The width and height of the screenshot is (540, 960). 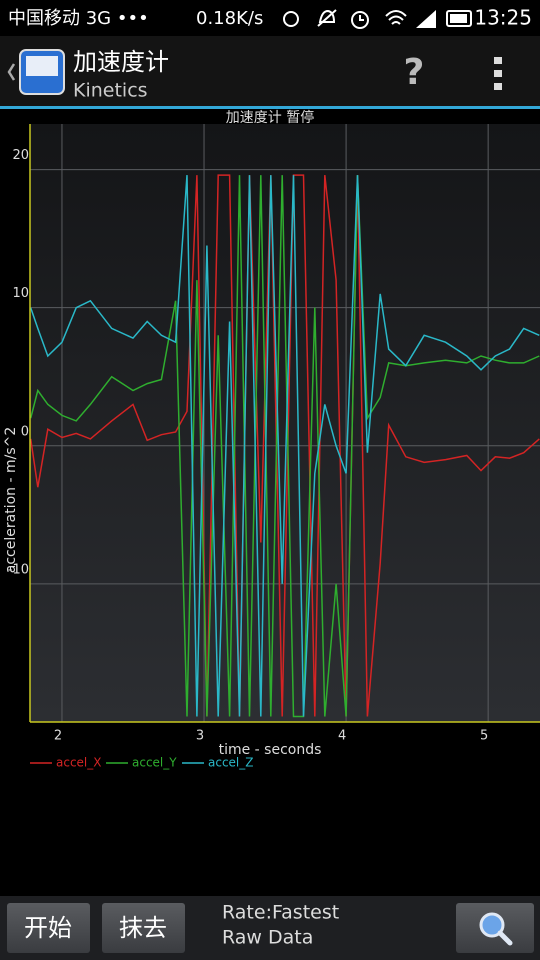 What do you see at coordinates (121, 62) in the screenshot?
I see `app-title: 加速度计` at bounding box center [121, 62].